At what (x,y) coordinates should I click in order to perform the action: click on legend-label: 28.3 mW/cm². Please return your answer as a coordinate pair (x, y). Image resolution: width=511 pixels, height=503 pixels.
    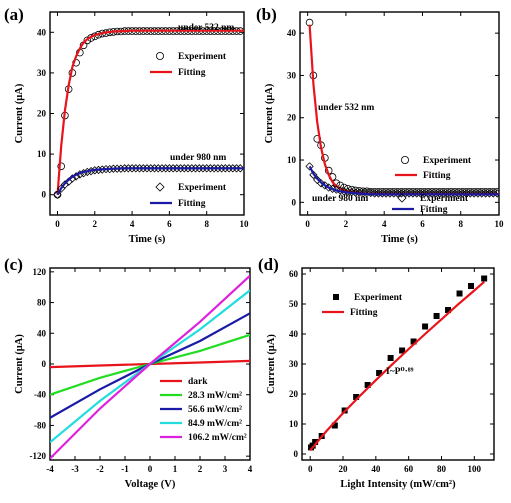
    Looking at the image, I should click on (215, 396).